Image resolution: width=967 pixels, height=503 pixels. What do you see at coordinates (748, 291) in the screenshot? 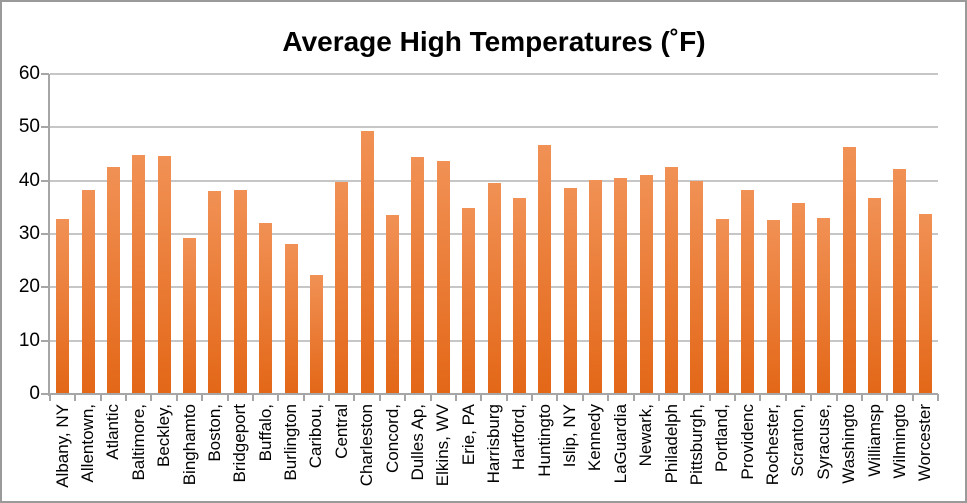
I see `bar-providenc` at bounding box center [748, 291].